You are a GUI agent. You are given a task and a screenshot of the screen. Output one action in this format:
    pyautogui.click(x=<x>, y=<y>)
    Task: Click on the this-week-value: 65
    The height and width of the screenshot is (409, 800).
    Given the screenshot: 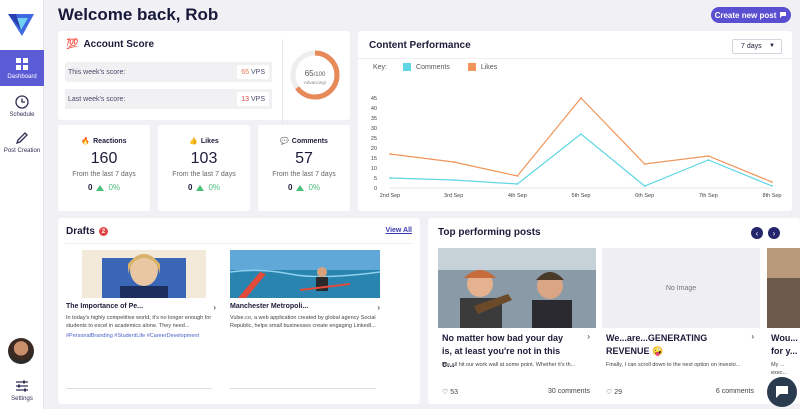 What is the action you would take?
    pyautogui.click(x=245, y=72)
    